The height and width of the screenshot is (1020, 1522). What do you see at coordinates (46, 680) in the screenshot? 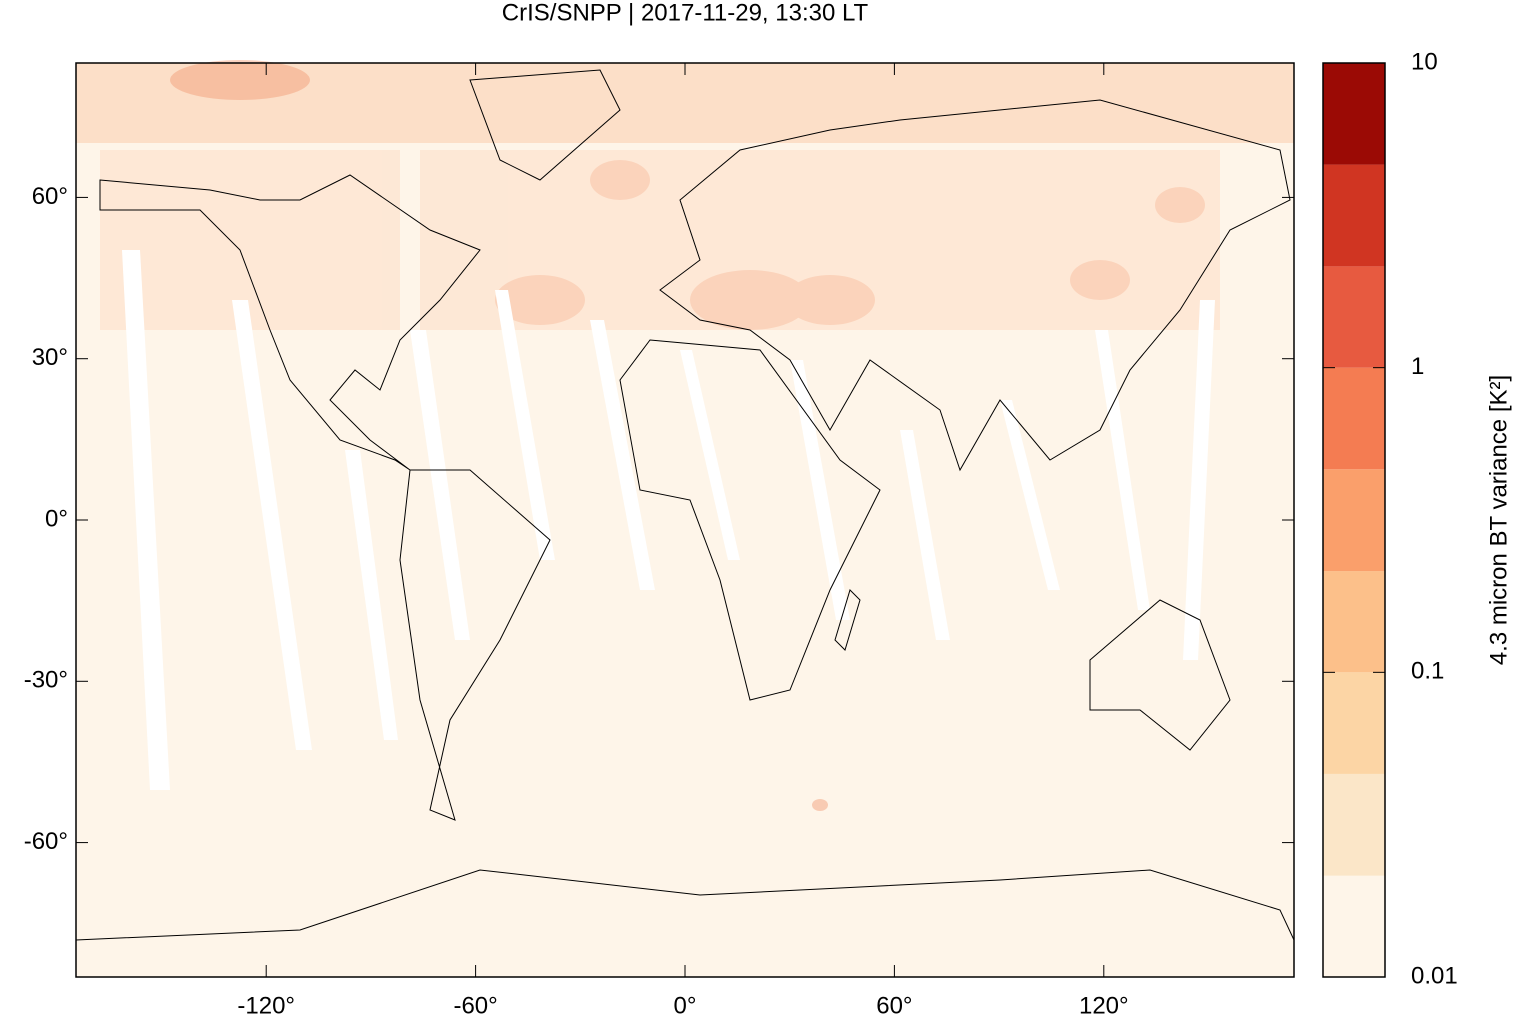
I see `y-tick-label: -30°` at bounding box center [46, 680].